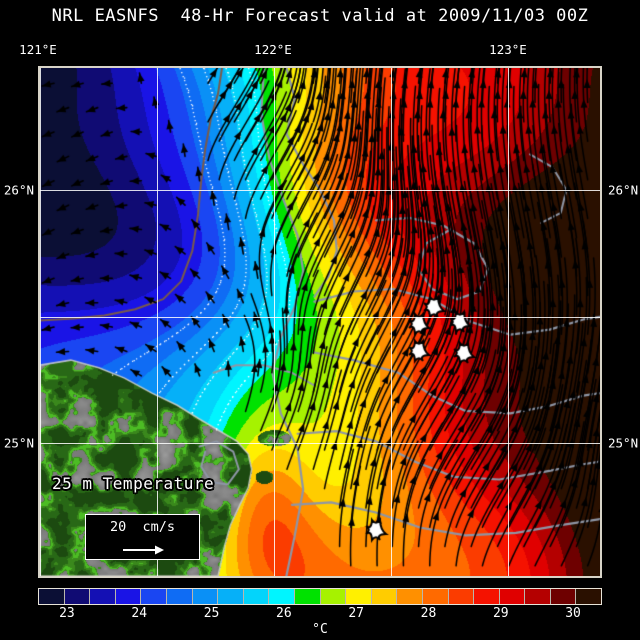 This screenshot has height=640, width=640. What do you see at coordinates (67, 613) in the screenshot?
I see `colorbar-tick-label: 23` at bounding box center [67, 613].